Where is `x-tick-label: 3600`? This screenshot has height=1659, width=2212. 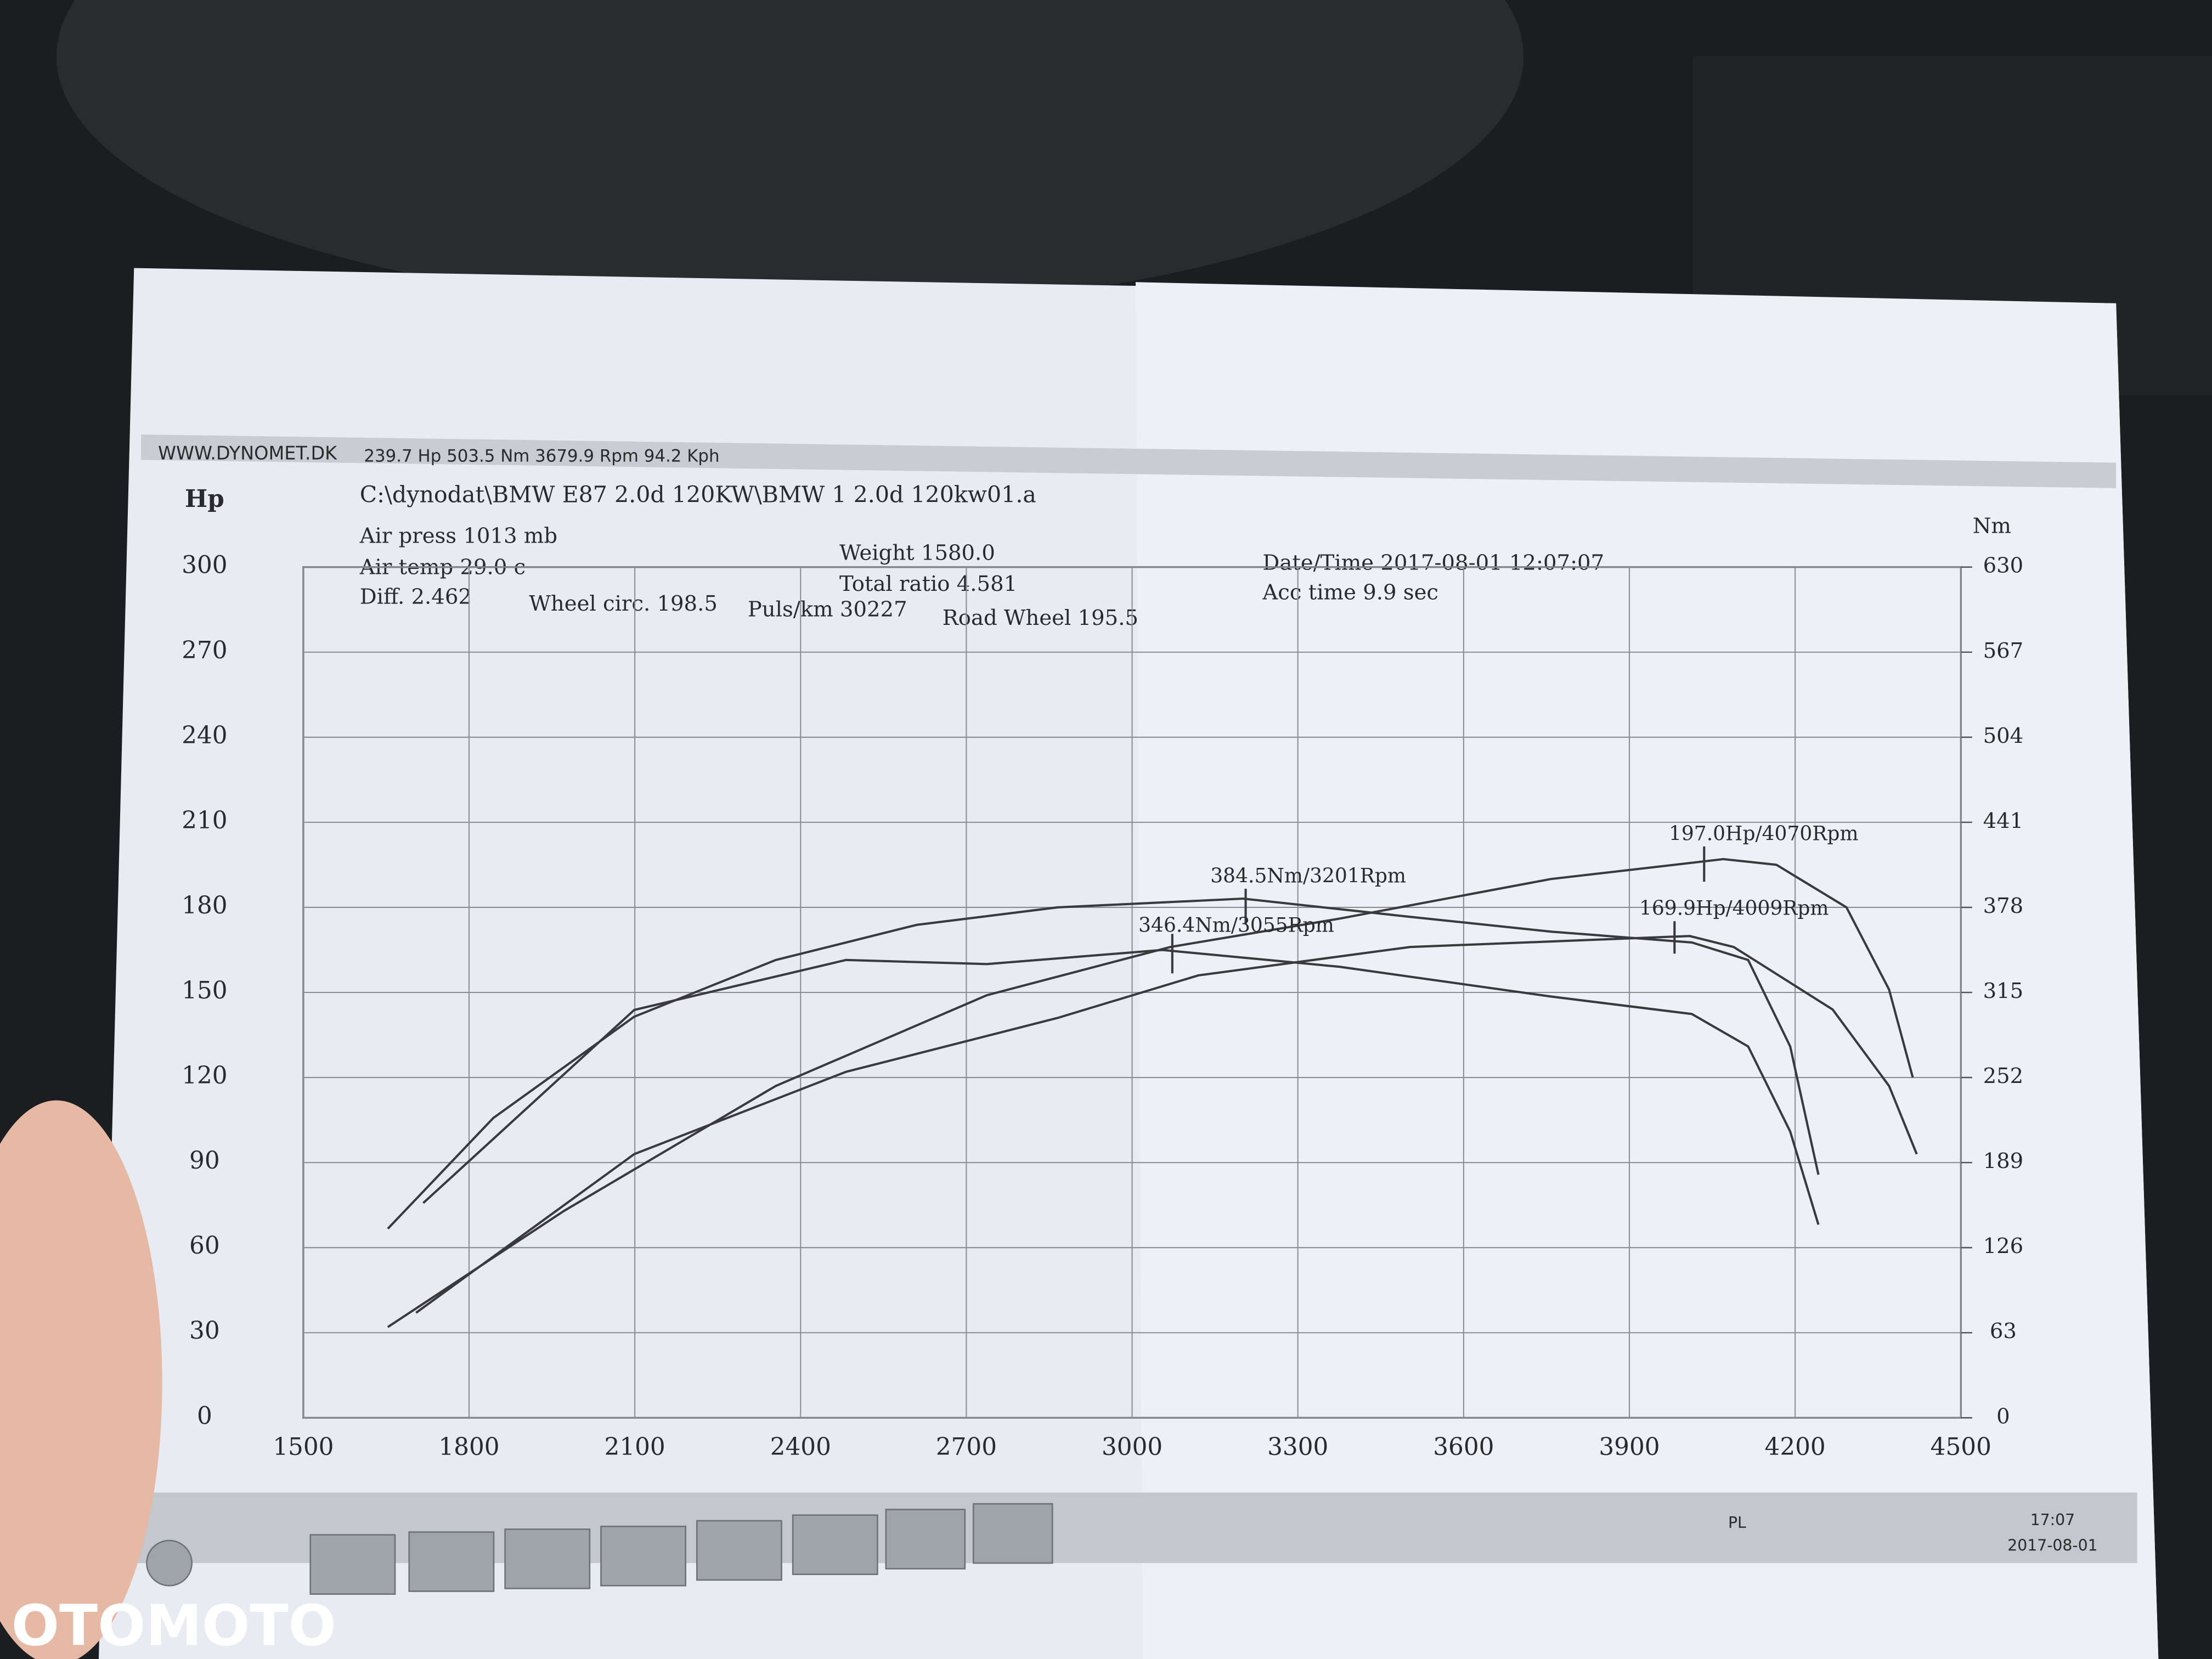
x-tick-label: 3600 is located at coordinates (1463, 1447).